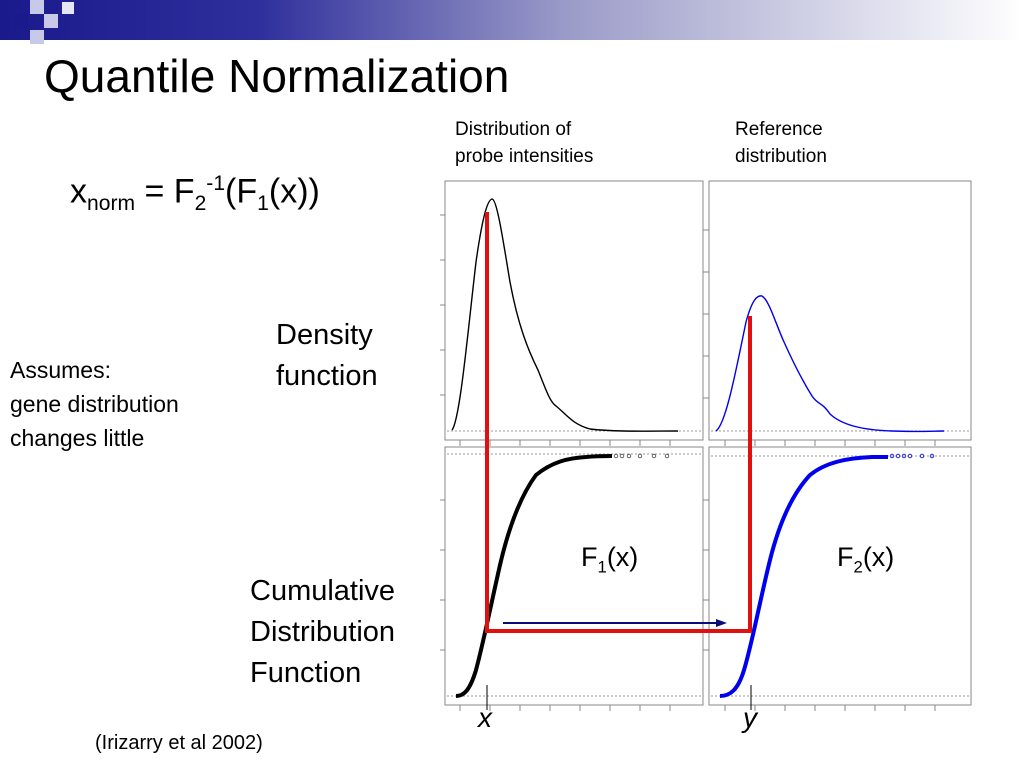  Describe the element at coordinates (781, 143) in the screenshot. I see `header-reference-distribution: Reference distribution` at that location.